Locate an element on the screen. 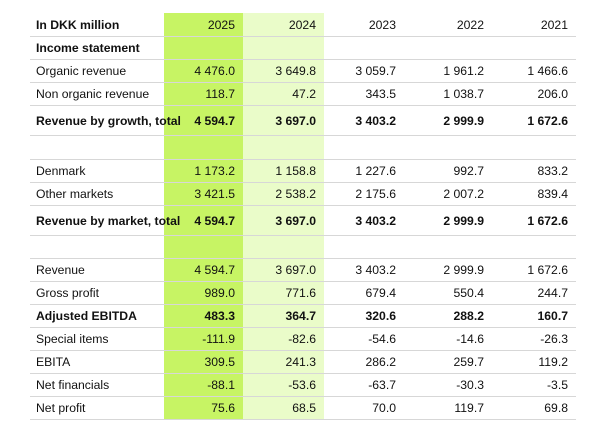 The image size is (608, 438). value-cell: 3 649.8 is located at coordinates (283, 71).